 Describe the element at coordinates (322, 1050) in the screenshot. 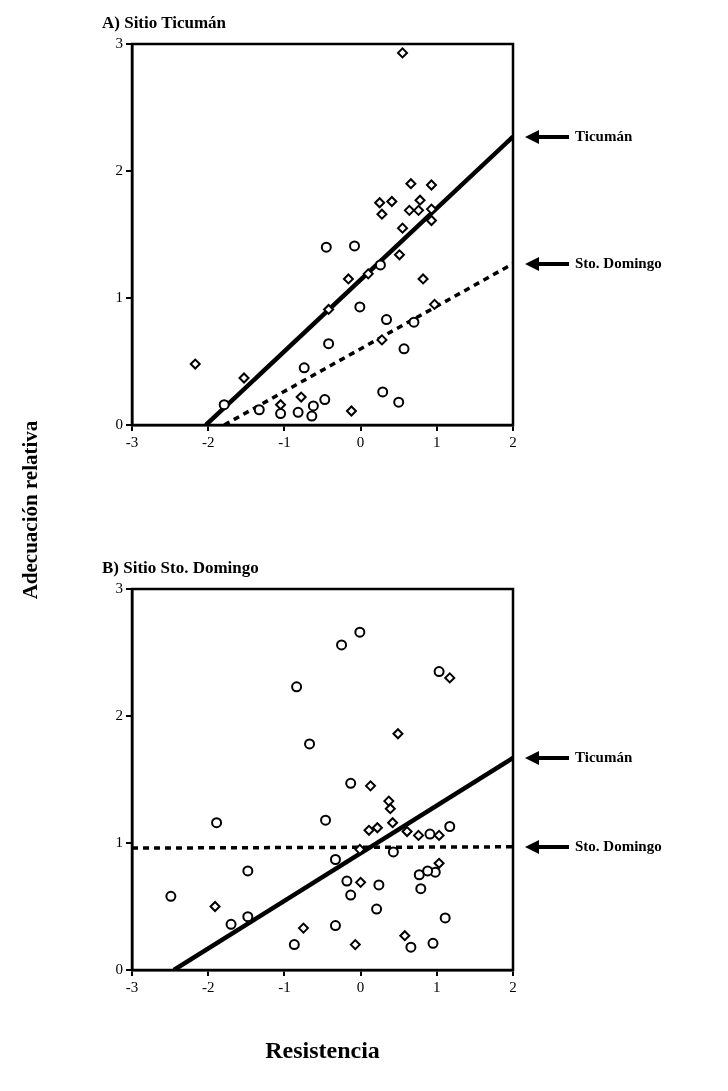

I see `x-axis-title: Resistencia` at that location.